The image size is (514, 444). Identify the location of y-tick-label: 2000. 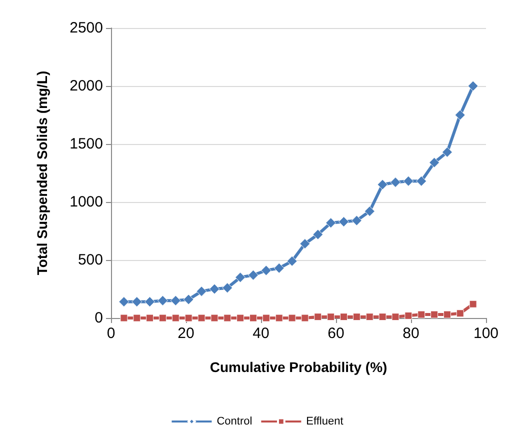
(86, 86).